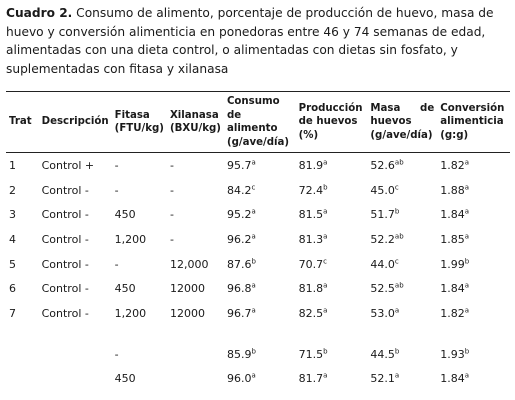 Image resolution: width=515 pixels, height=400 pixels. What do you see at coordinates (258, 288) in the screenshot?
I see `table-row: 6 Control -450 12000 96.8a 81.8a 52.5ab 1.84a` at bounding box center [258, 288].